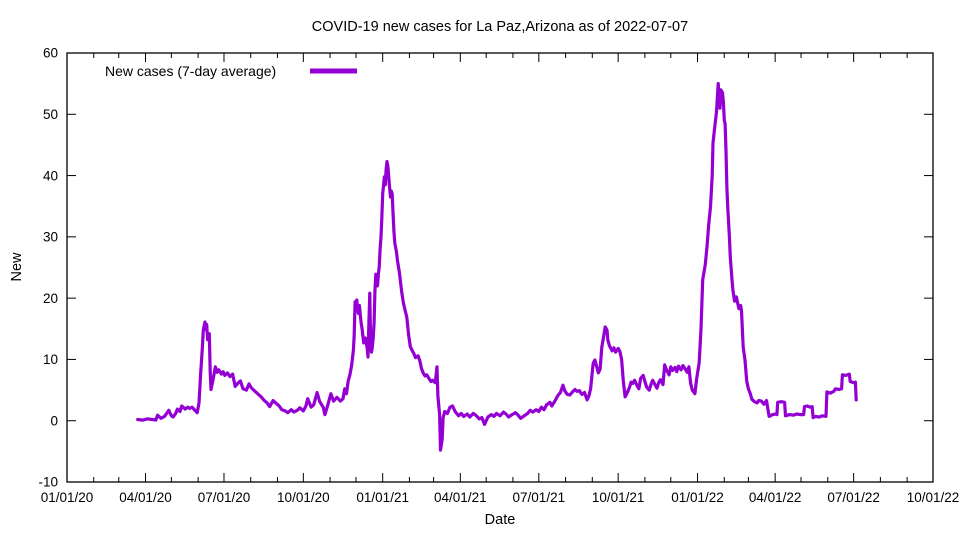  Describe the element at coordinates (775, 497) in the screenshot. I see `x-tick-label: 04/01/22` at that location.